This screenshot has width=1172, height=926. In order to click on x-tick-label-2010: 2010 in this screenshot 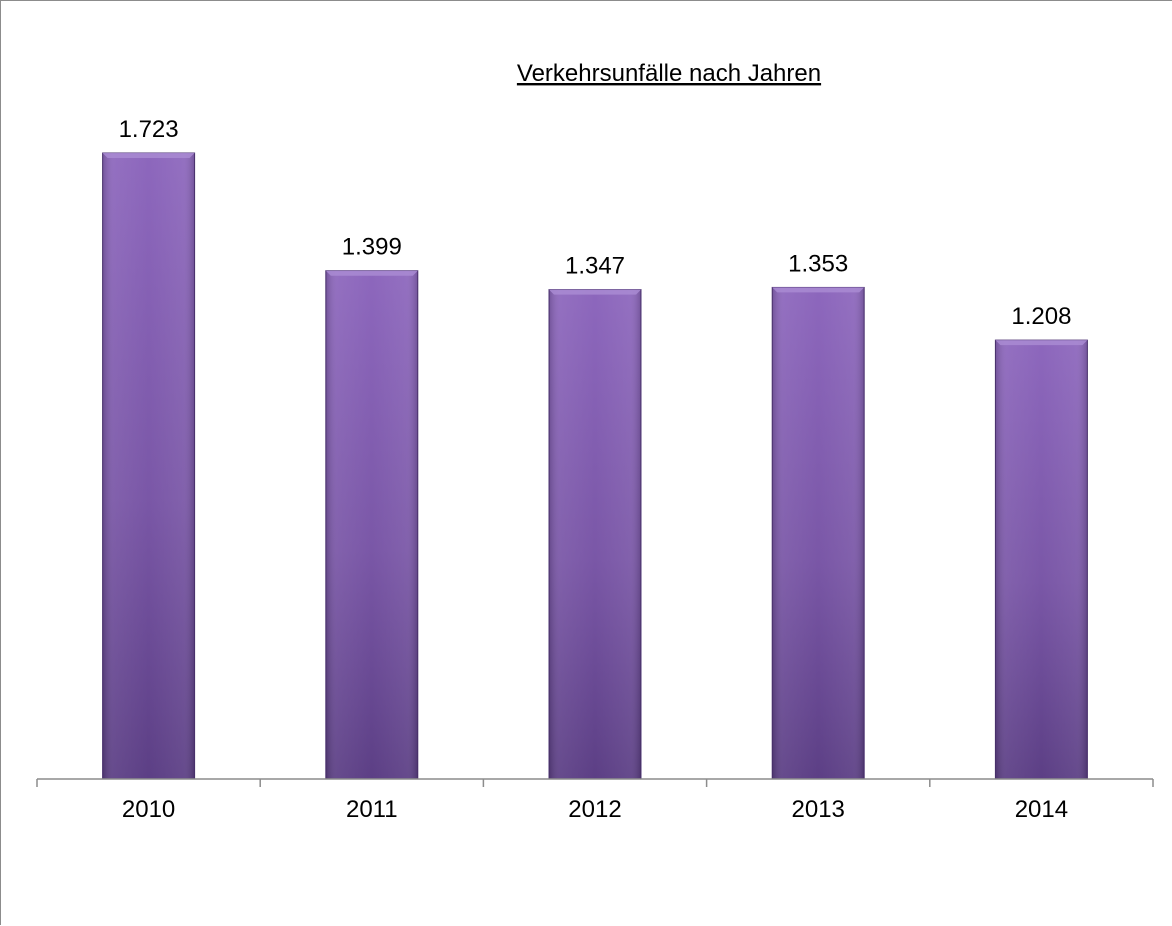, I will do `click(148, 809)`.